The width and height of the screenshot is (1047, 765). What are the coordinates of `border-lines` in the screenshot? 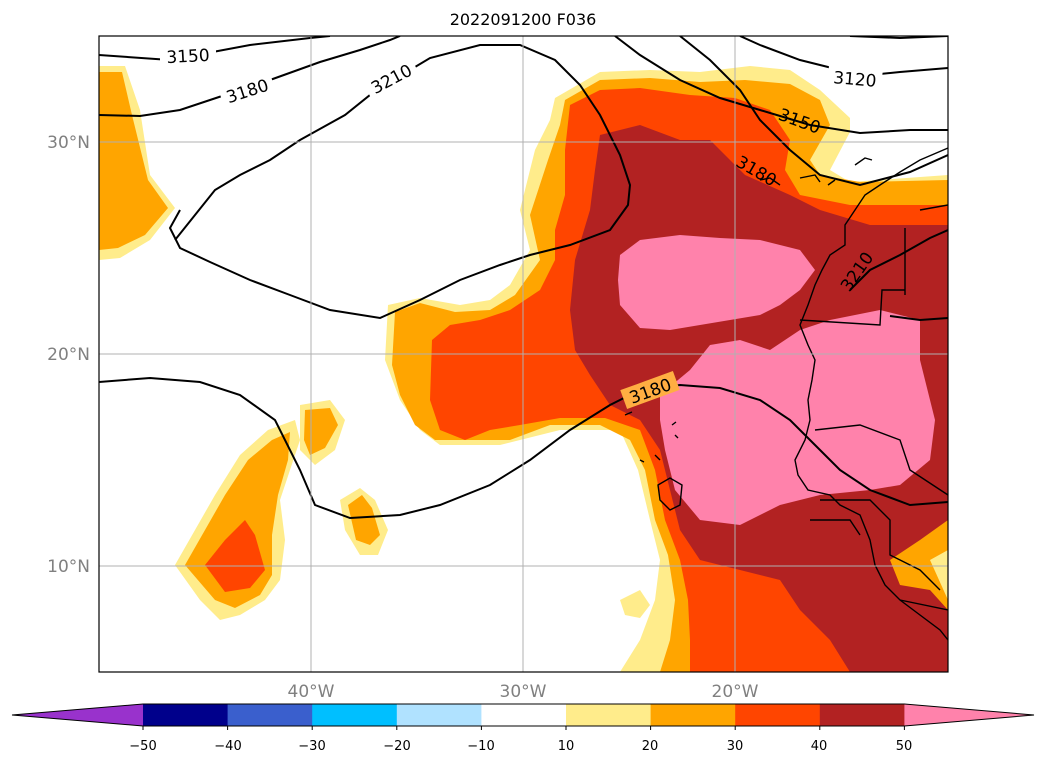 It's located at (873, 407).